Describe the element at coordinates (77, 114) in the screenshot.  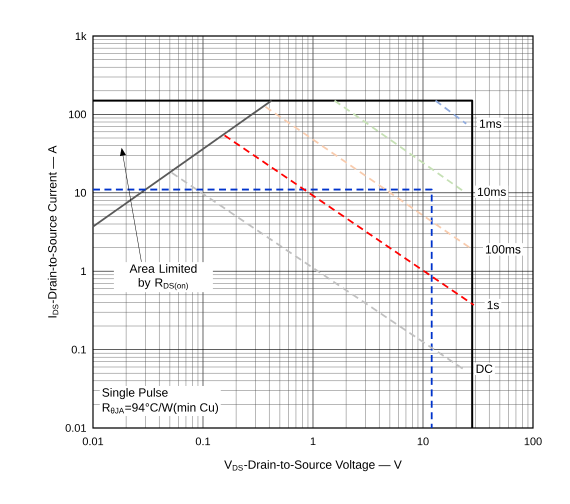
I see `y-tick-label: 100` at that location.